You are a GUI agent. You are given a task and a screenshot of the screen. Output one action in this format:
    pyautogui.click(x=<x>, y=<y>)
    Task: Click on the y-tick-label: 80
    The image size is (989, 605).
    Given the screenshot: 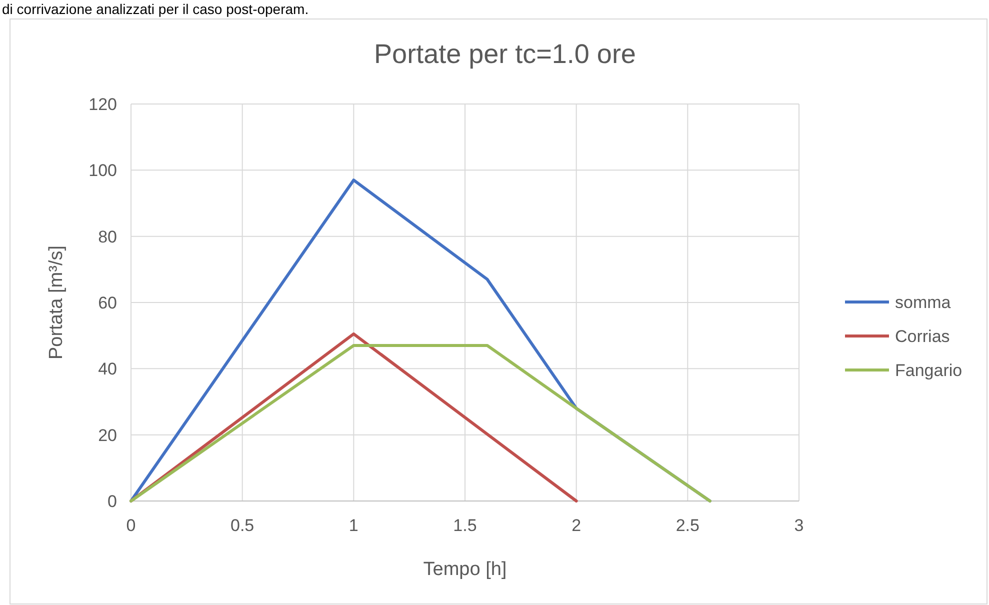 What is the action you would take?
    pyautogui.click(x=107, y=236)
    